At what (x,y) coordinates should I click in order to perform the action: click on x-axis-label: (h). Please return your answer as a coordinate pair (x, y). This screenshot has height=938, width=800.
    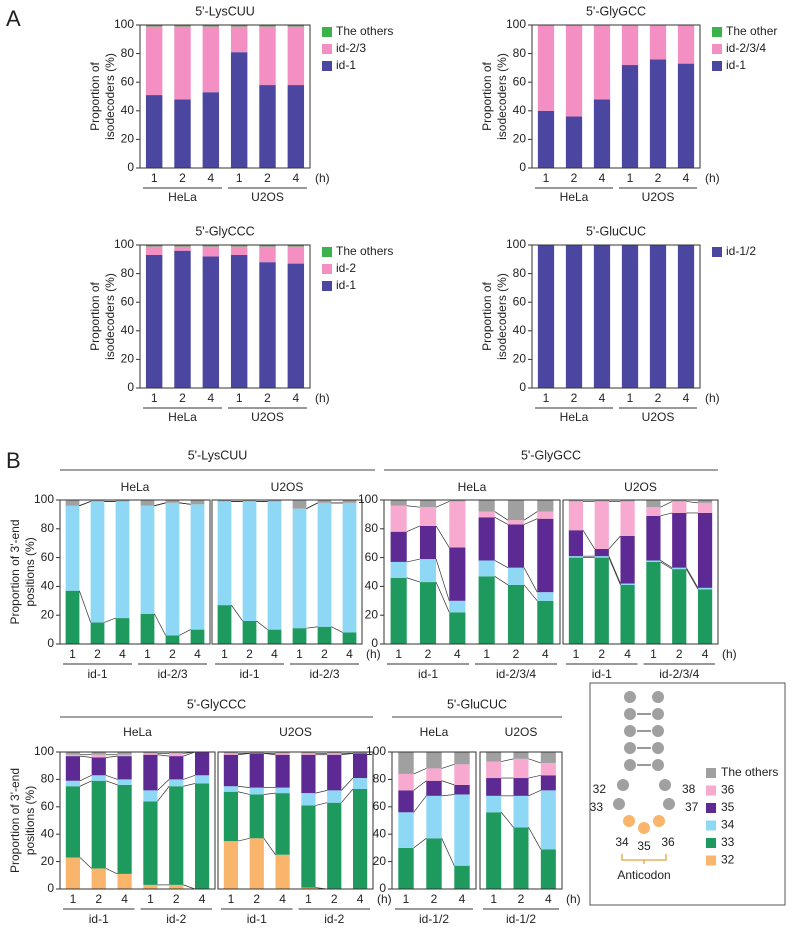
    Looking at the image, I should click on (729, 654).